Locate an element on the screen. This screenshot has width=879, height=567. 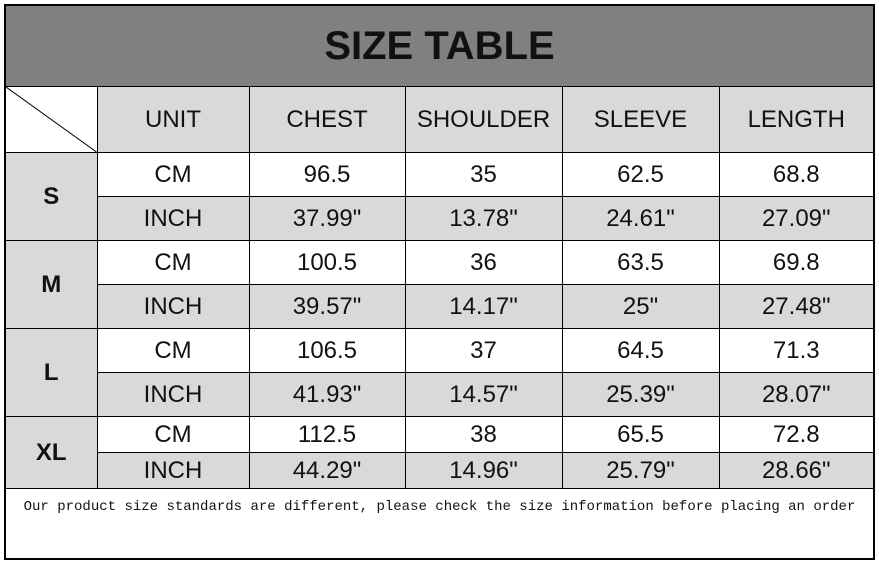
size-label: S is located at coordinates (51, 197).